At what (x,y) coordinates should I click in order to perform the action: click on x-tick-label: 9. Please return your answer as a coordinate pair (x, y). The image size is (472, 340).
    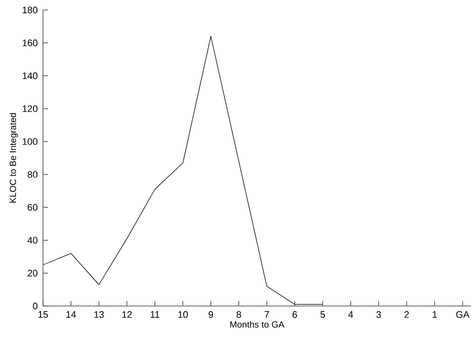
    Looking at the image, I should click on (211, 314).